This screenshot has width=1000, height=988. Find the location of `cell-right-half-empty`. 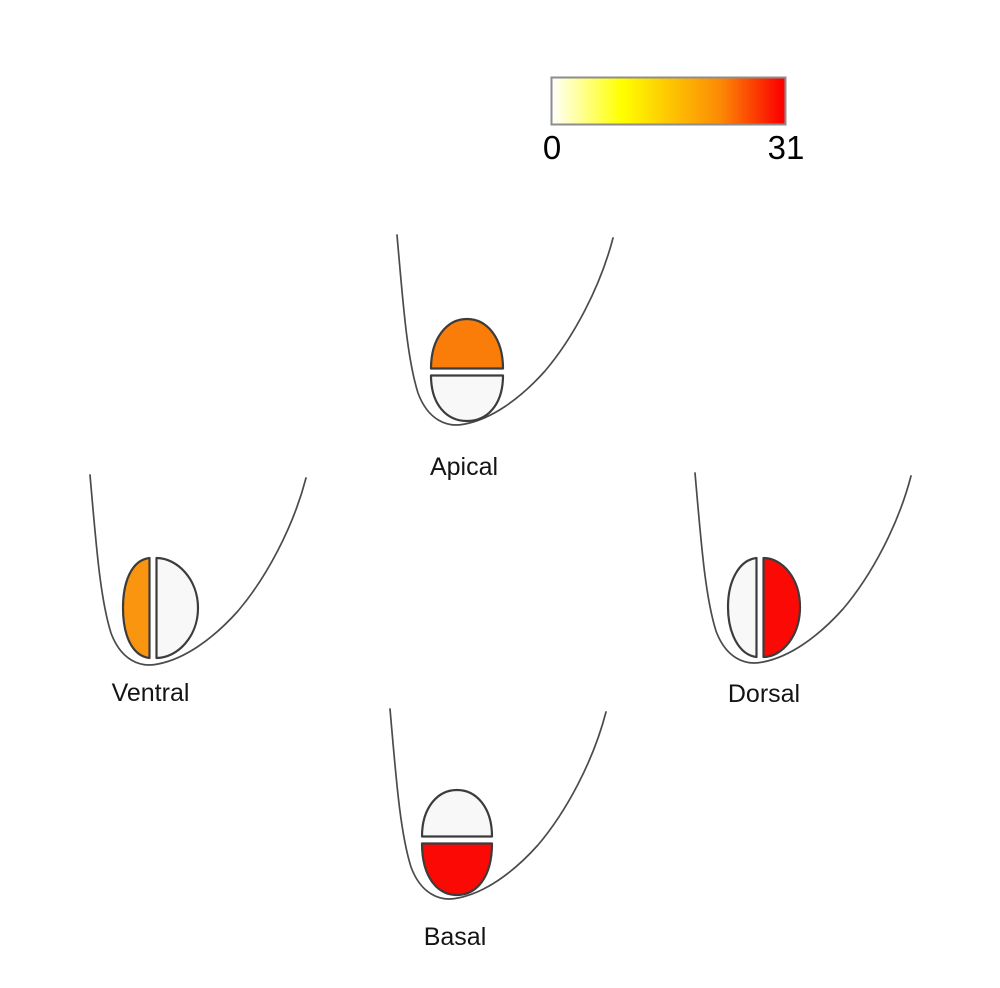

cell-right-half-empty is located at coordinates (177, 608).